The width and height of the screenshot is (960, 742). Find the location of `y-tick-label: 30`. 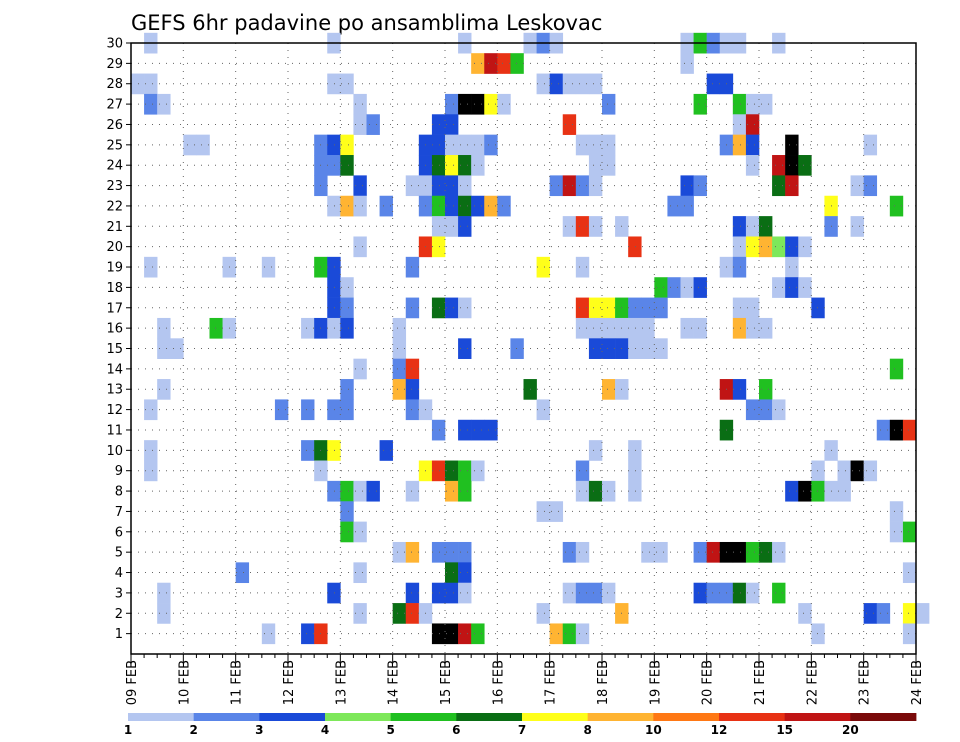

y-tick-label: 30 is located at coordinates (114, 44).